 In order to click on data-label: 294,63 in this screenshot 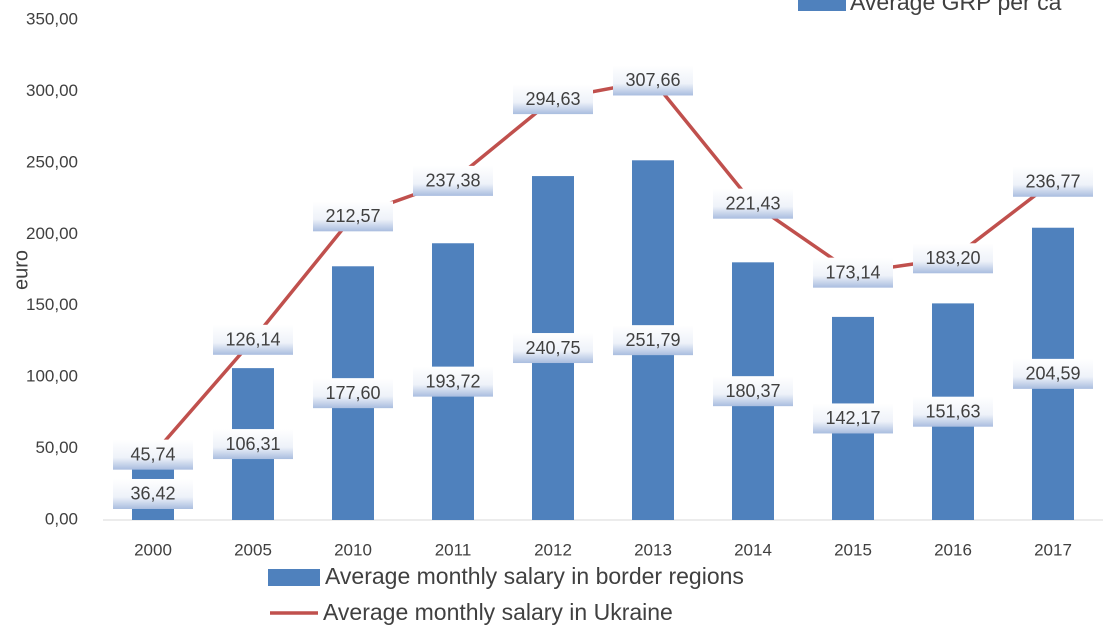, I will do `click(552, 99)`.